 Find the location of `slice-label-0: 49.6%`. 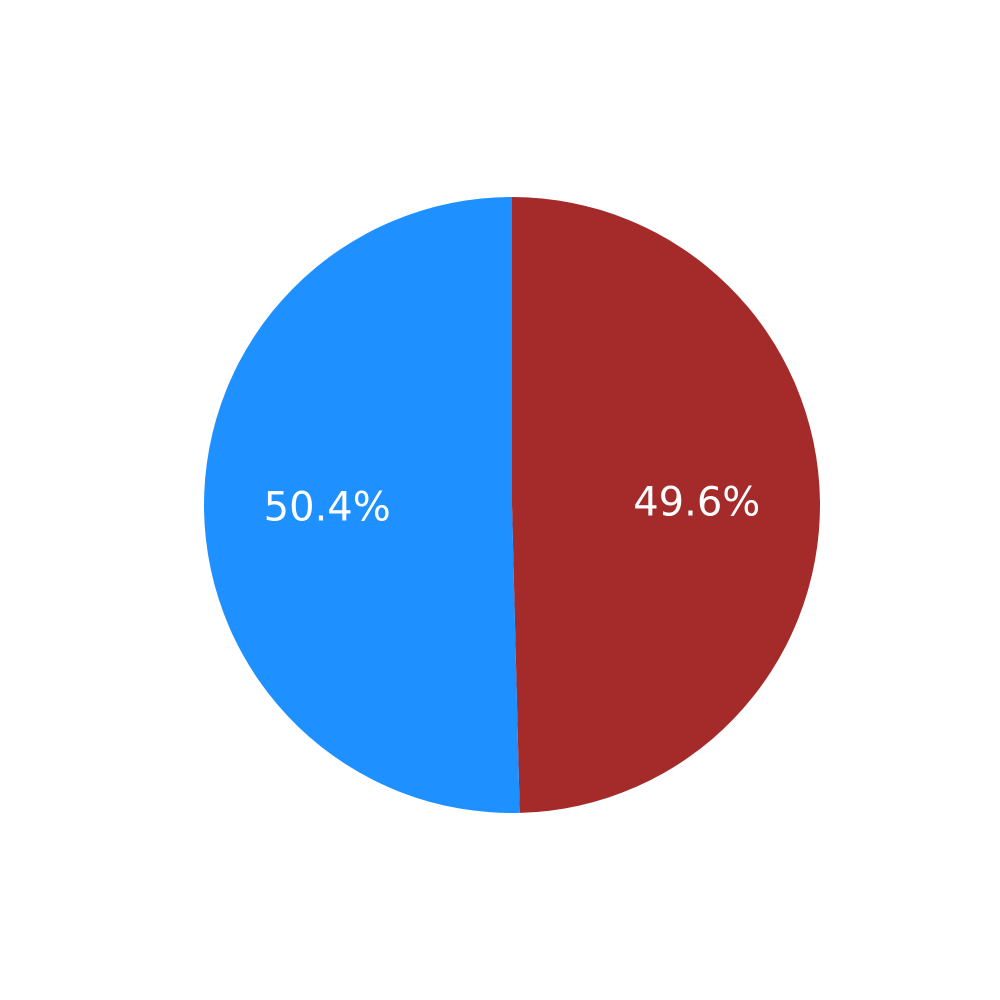

slice-label-0: 49.6% is located at coordinates (696, 503).